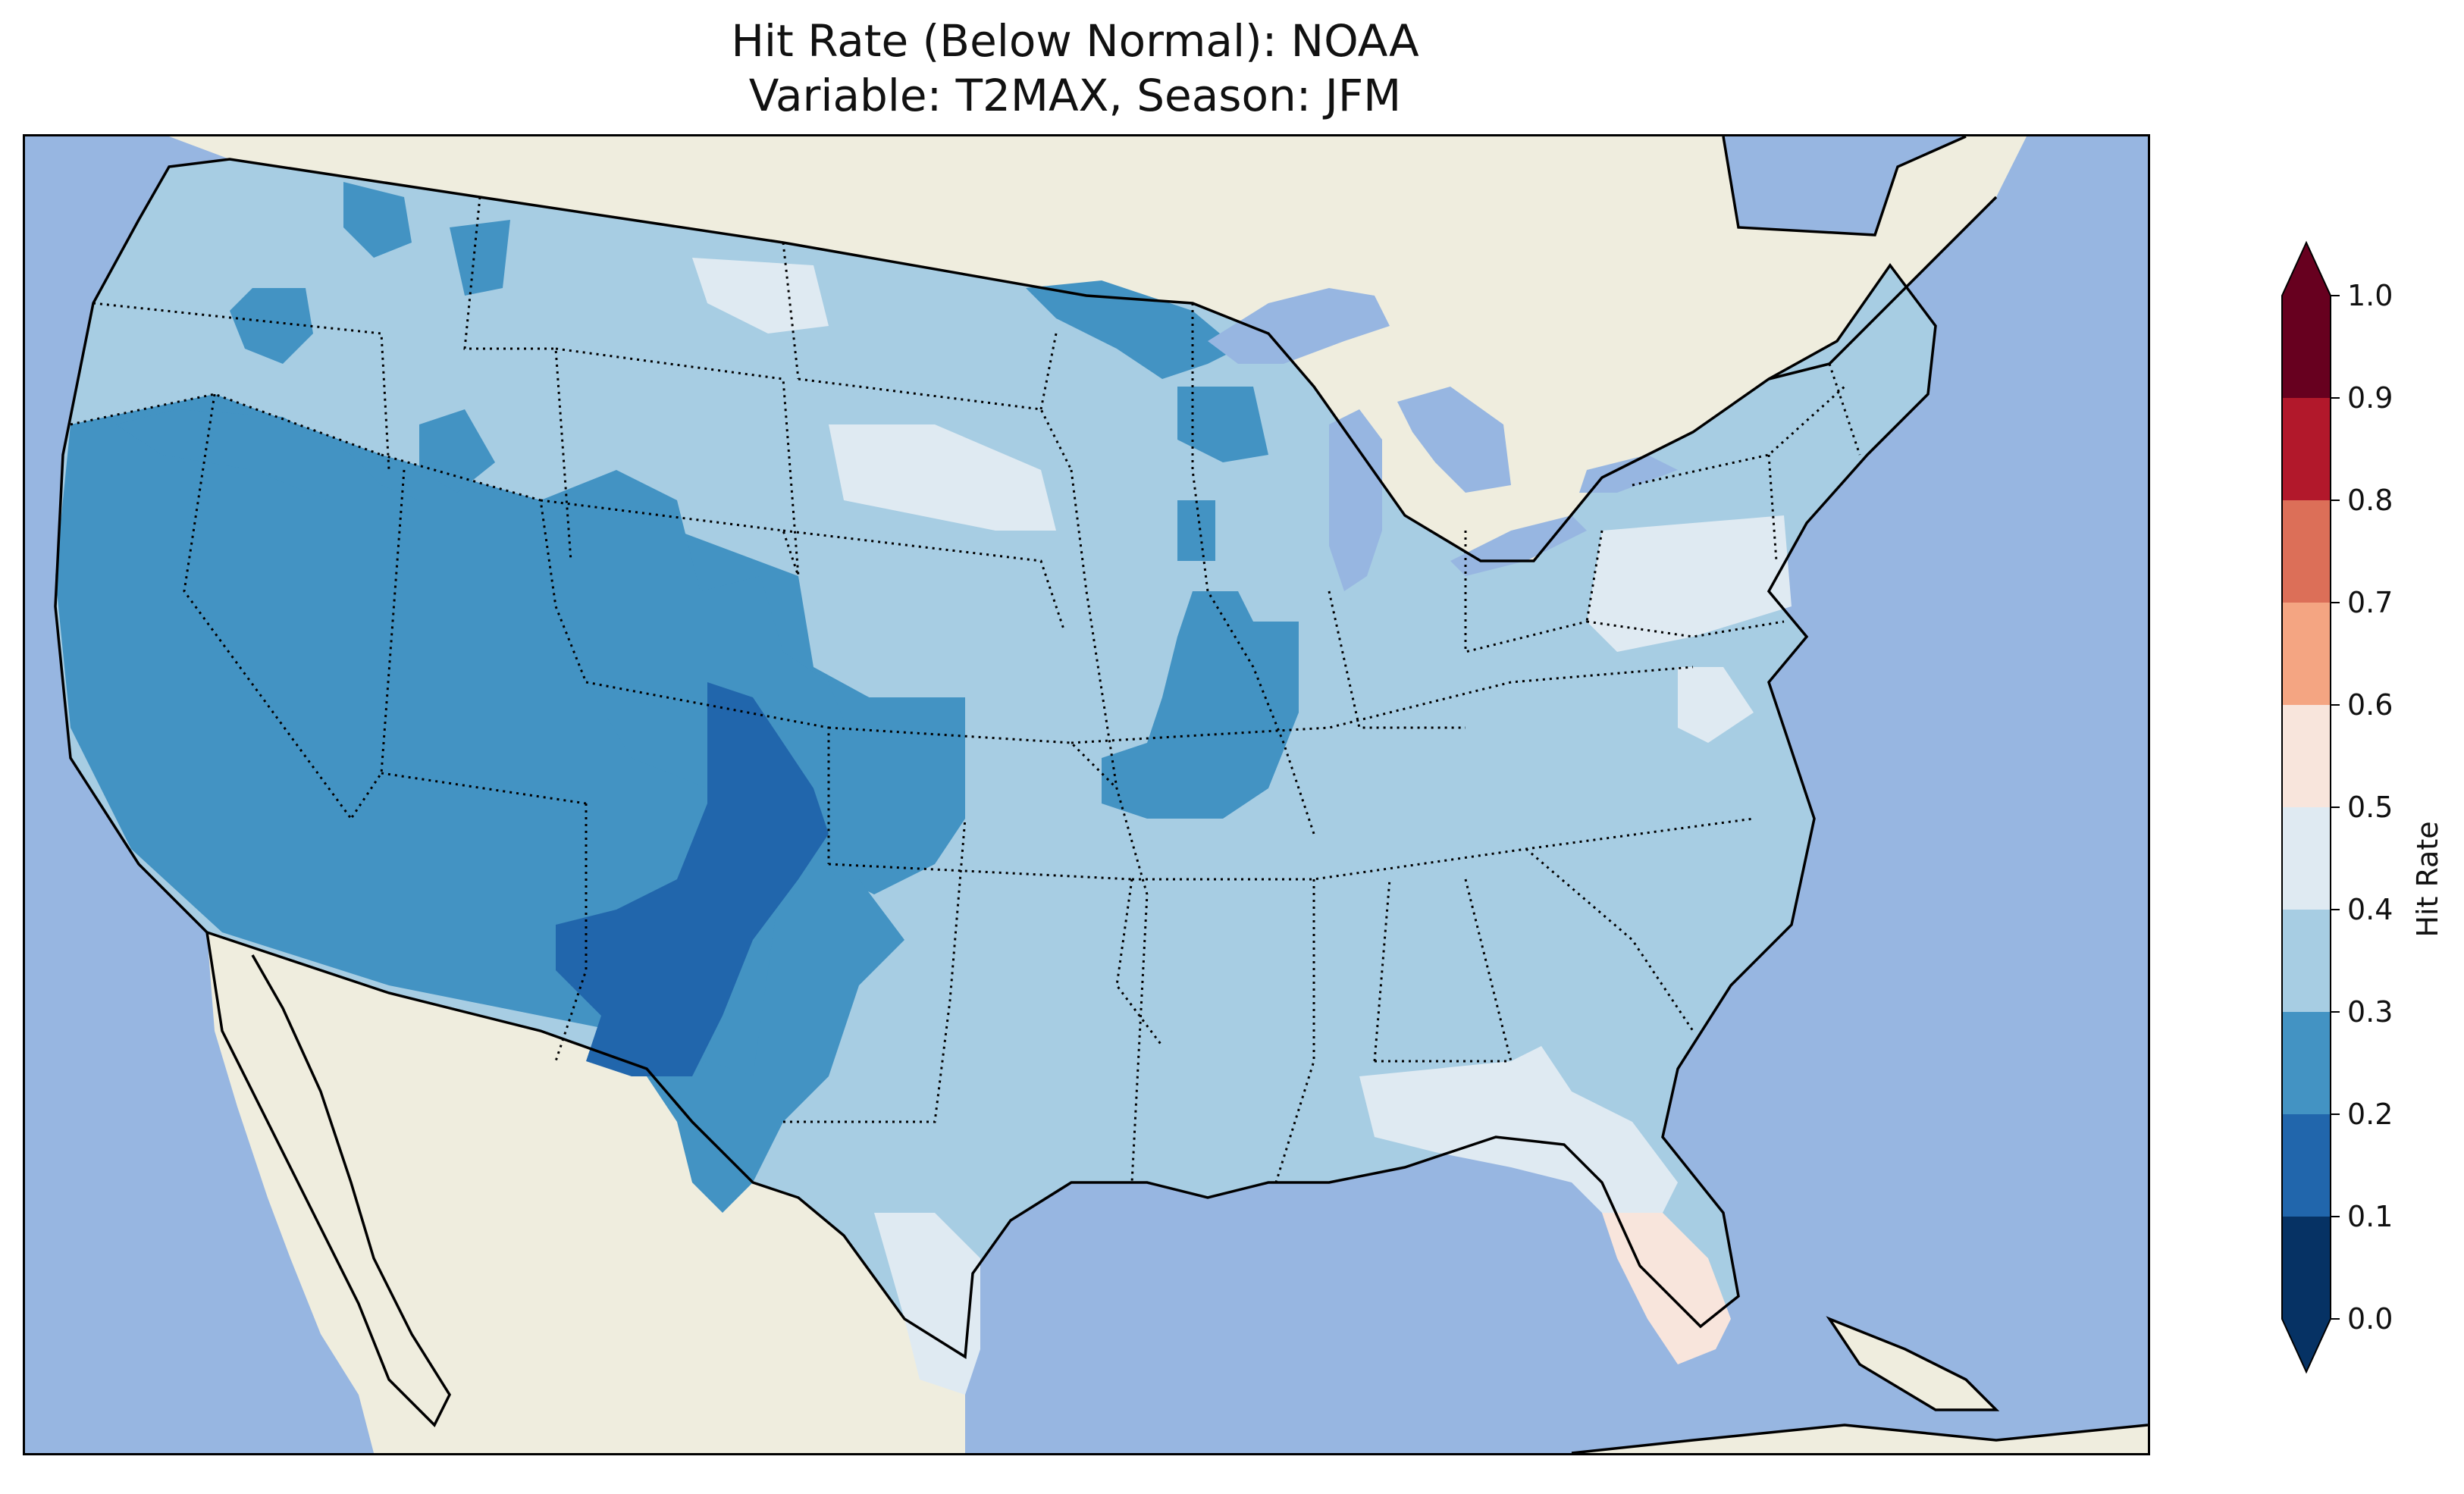 The width and height of the screenshot is (2464, 1494). I want to click on lake-huron, so click(1454, 440).